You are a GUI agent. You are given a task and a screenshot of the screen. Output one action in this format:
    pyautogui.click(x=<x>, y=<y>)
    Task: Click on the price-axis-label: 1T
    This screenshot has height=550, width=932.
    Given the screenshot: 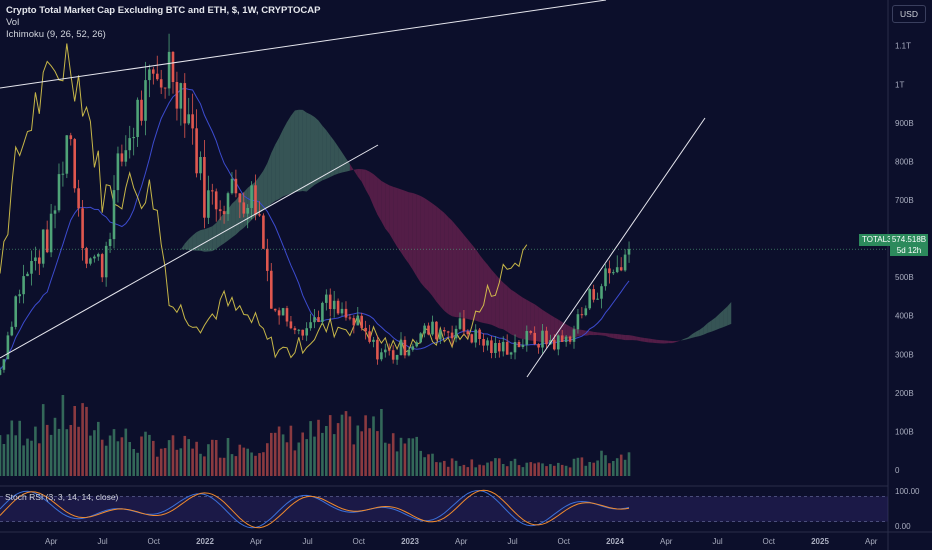 What is the action you would take?
    pyautogui.click(x=899, y=84)
    